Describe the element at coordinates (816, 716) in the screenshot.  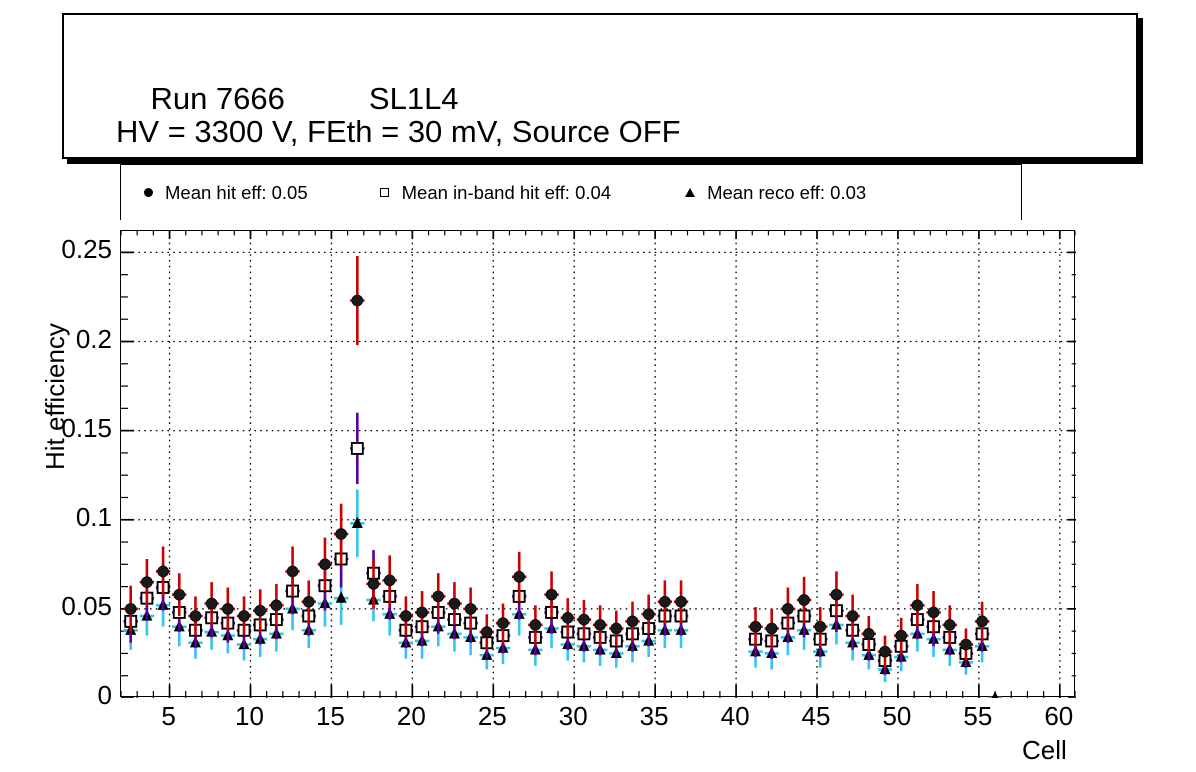
I see `x-tick-label: 45` at that location.